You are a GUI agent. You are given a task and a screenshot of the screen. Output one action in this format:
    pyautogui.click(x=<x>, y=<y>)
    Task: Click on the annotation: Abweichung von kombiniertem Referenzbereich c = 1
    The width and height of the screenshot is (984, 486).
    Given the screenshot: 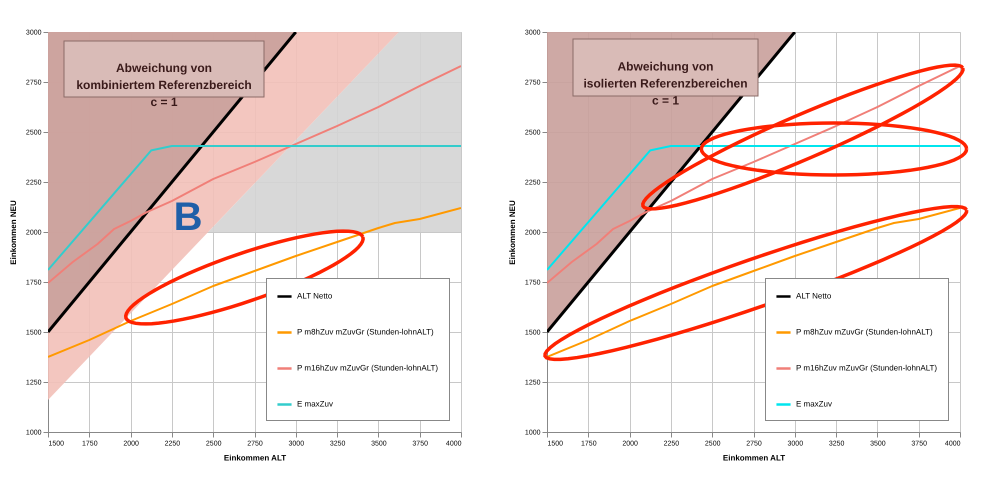 What is the action you would take?
    pyautogui.click(x=164, y=85)
    